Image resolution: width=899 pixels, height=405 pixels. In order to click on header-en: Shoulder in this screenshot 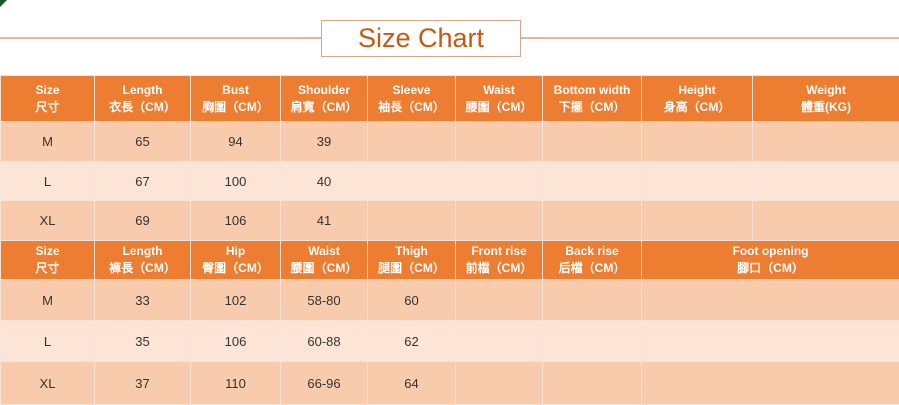, I will do `click(324, 90)`.